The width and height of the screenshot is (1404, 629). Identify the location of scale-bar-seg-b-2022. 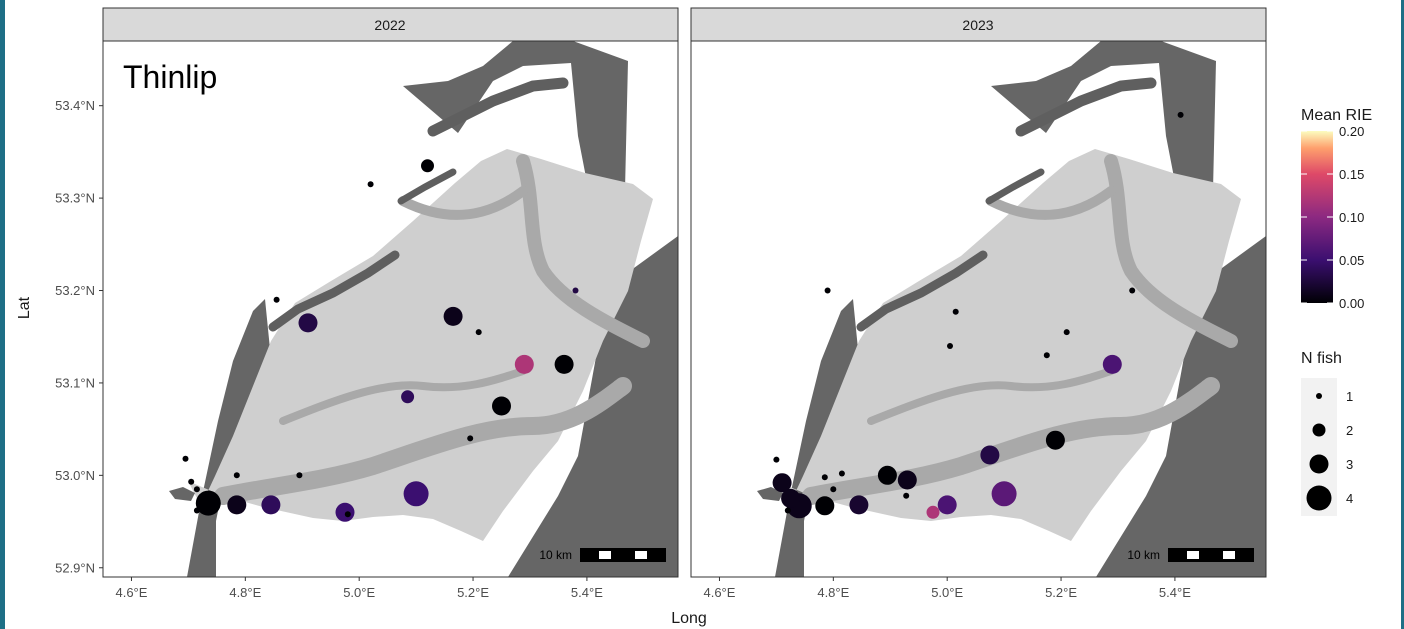
(641, 555).